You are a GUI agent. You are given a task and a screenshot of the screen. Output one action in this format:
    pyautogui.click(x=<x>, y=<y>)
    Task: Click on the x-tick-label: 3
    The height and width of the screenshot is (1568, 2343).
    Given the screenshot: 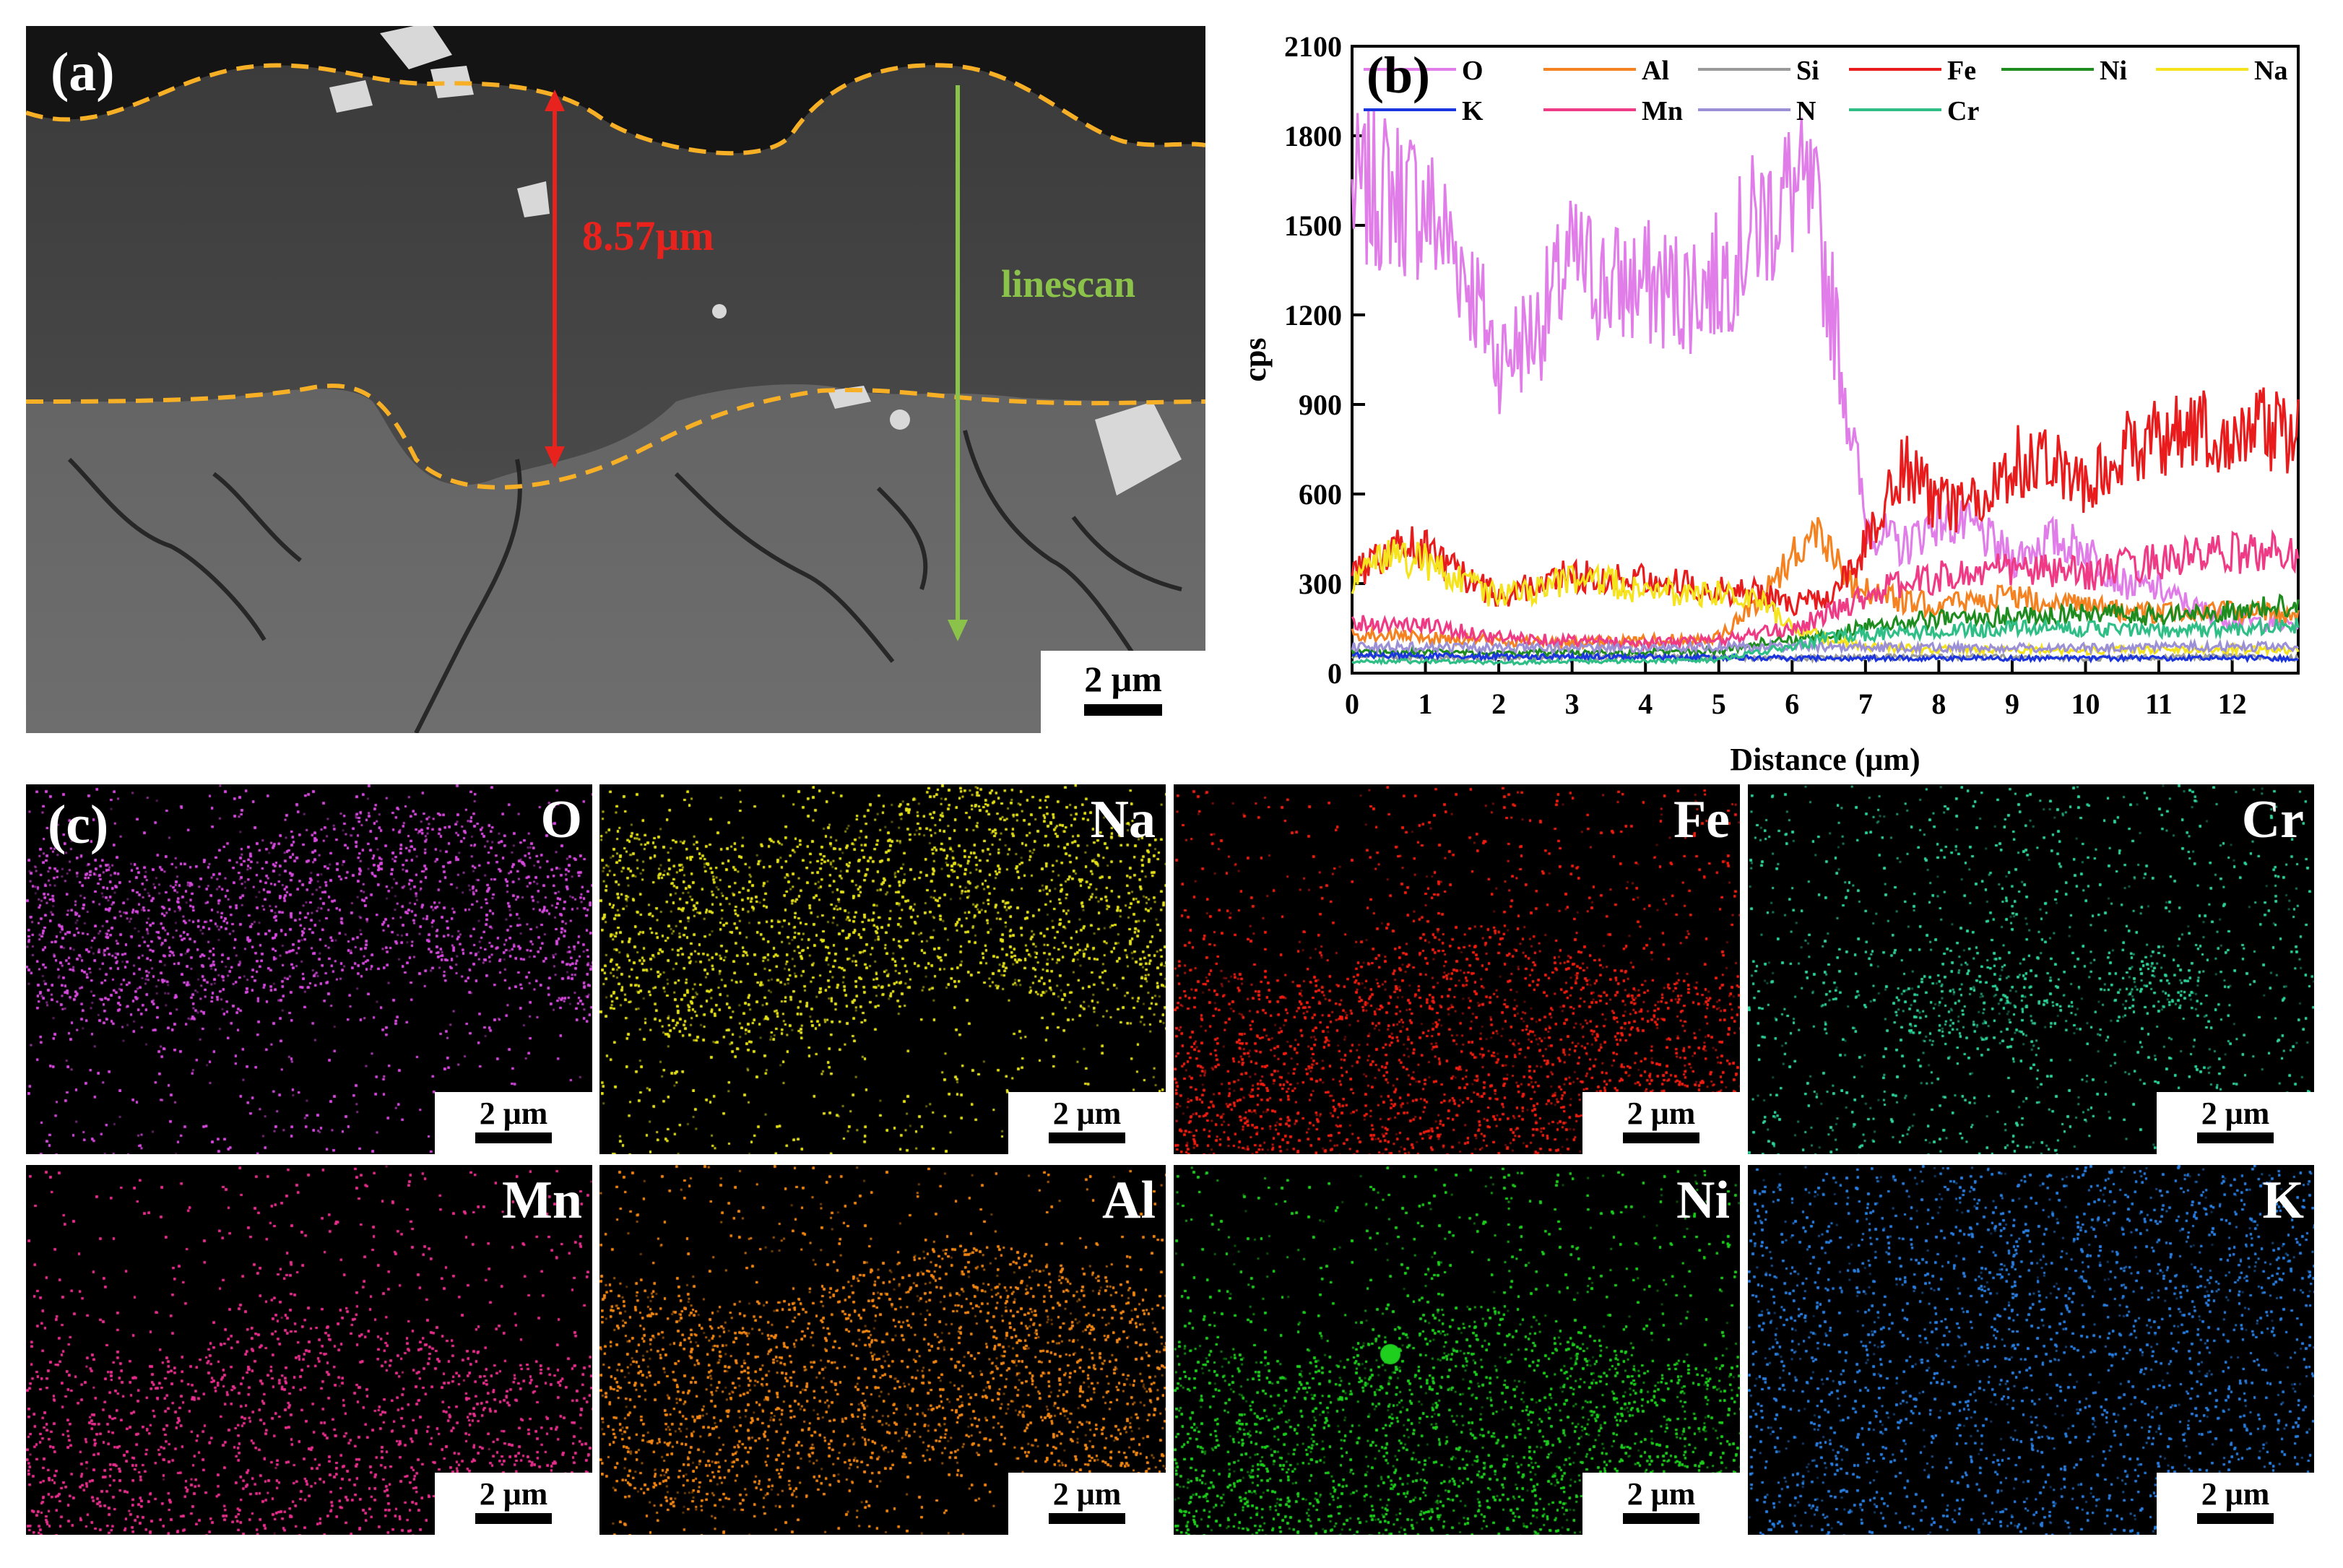 What is the action you would take?
    pyautogui.click(x=1572, y=704)
    